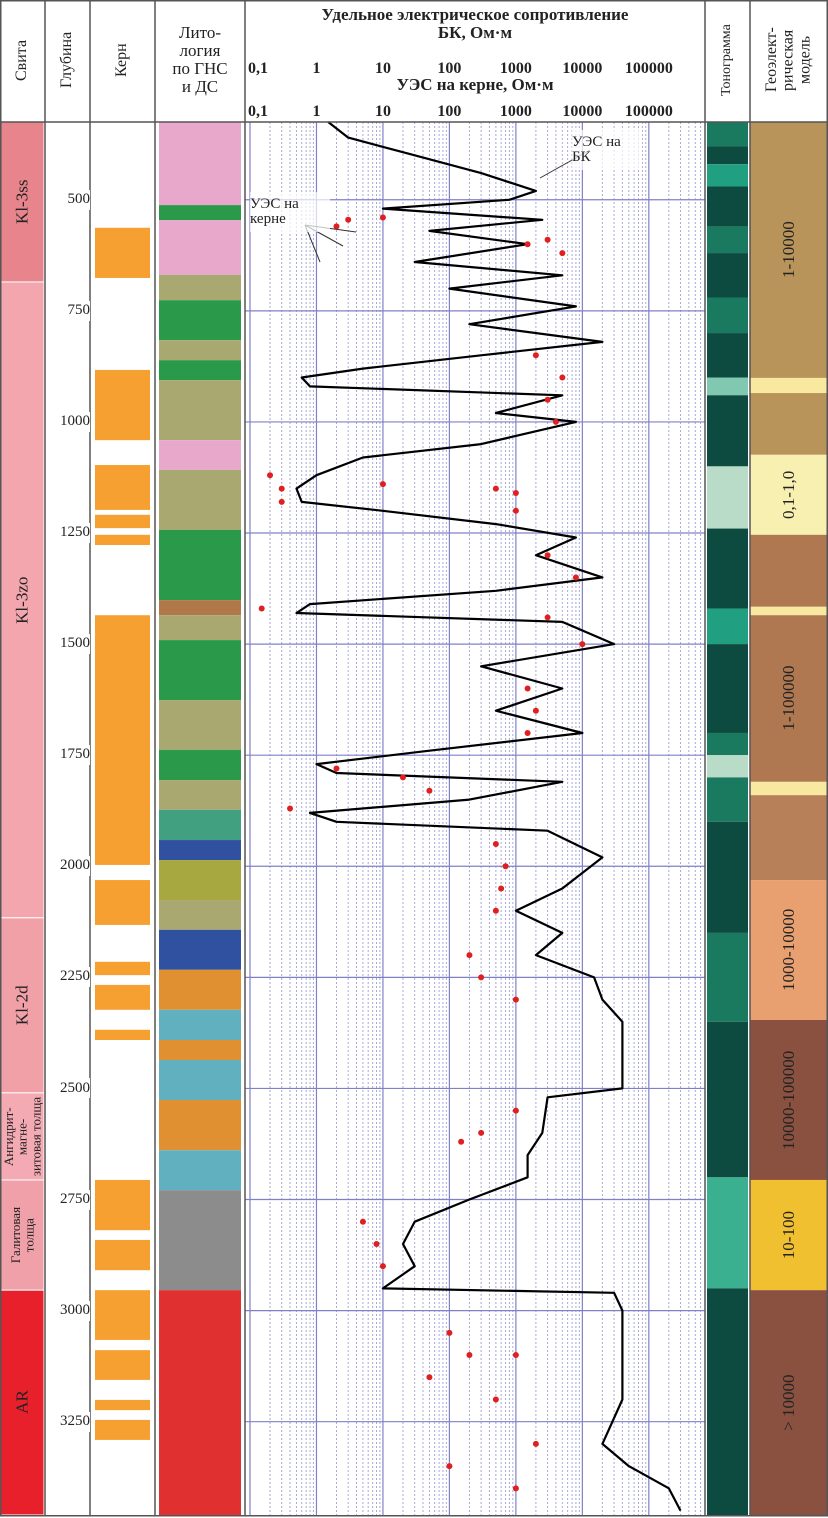 This screenshot has height=1518, width=828. I want to click on y-tick-label: 3250, so click(68, 1421).